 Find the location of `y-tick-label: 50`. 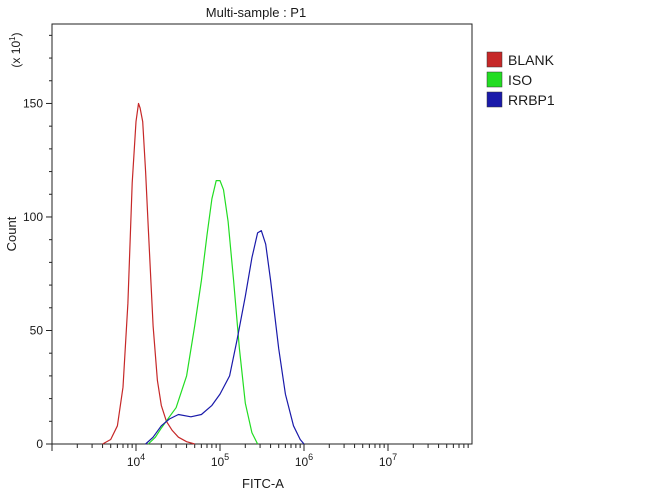

y-tick-label: 50 is located at coordinates (37, 330).